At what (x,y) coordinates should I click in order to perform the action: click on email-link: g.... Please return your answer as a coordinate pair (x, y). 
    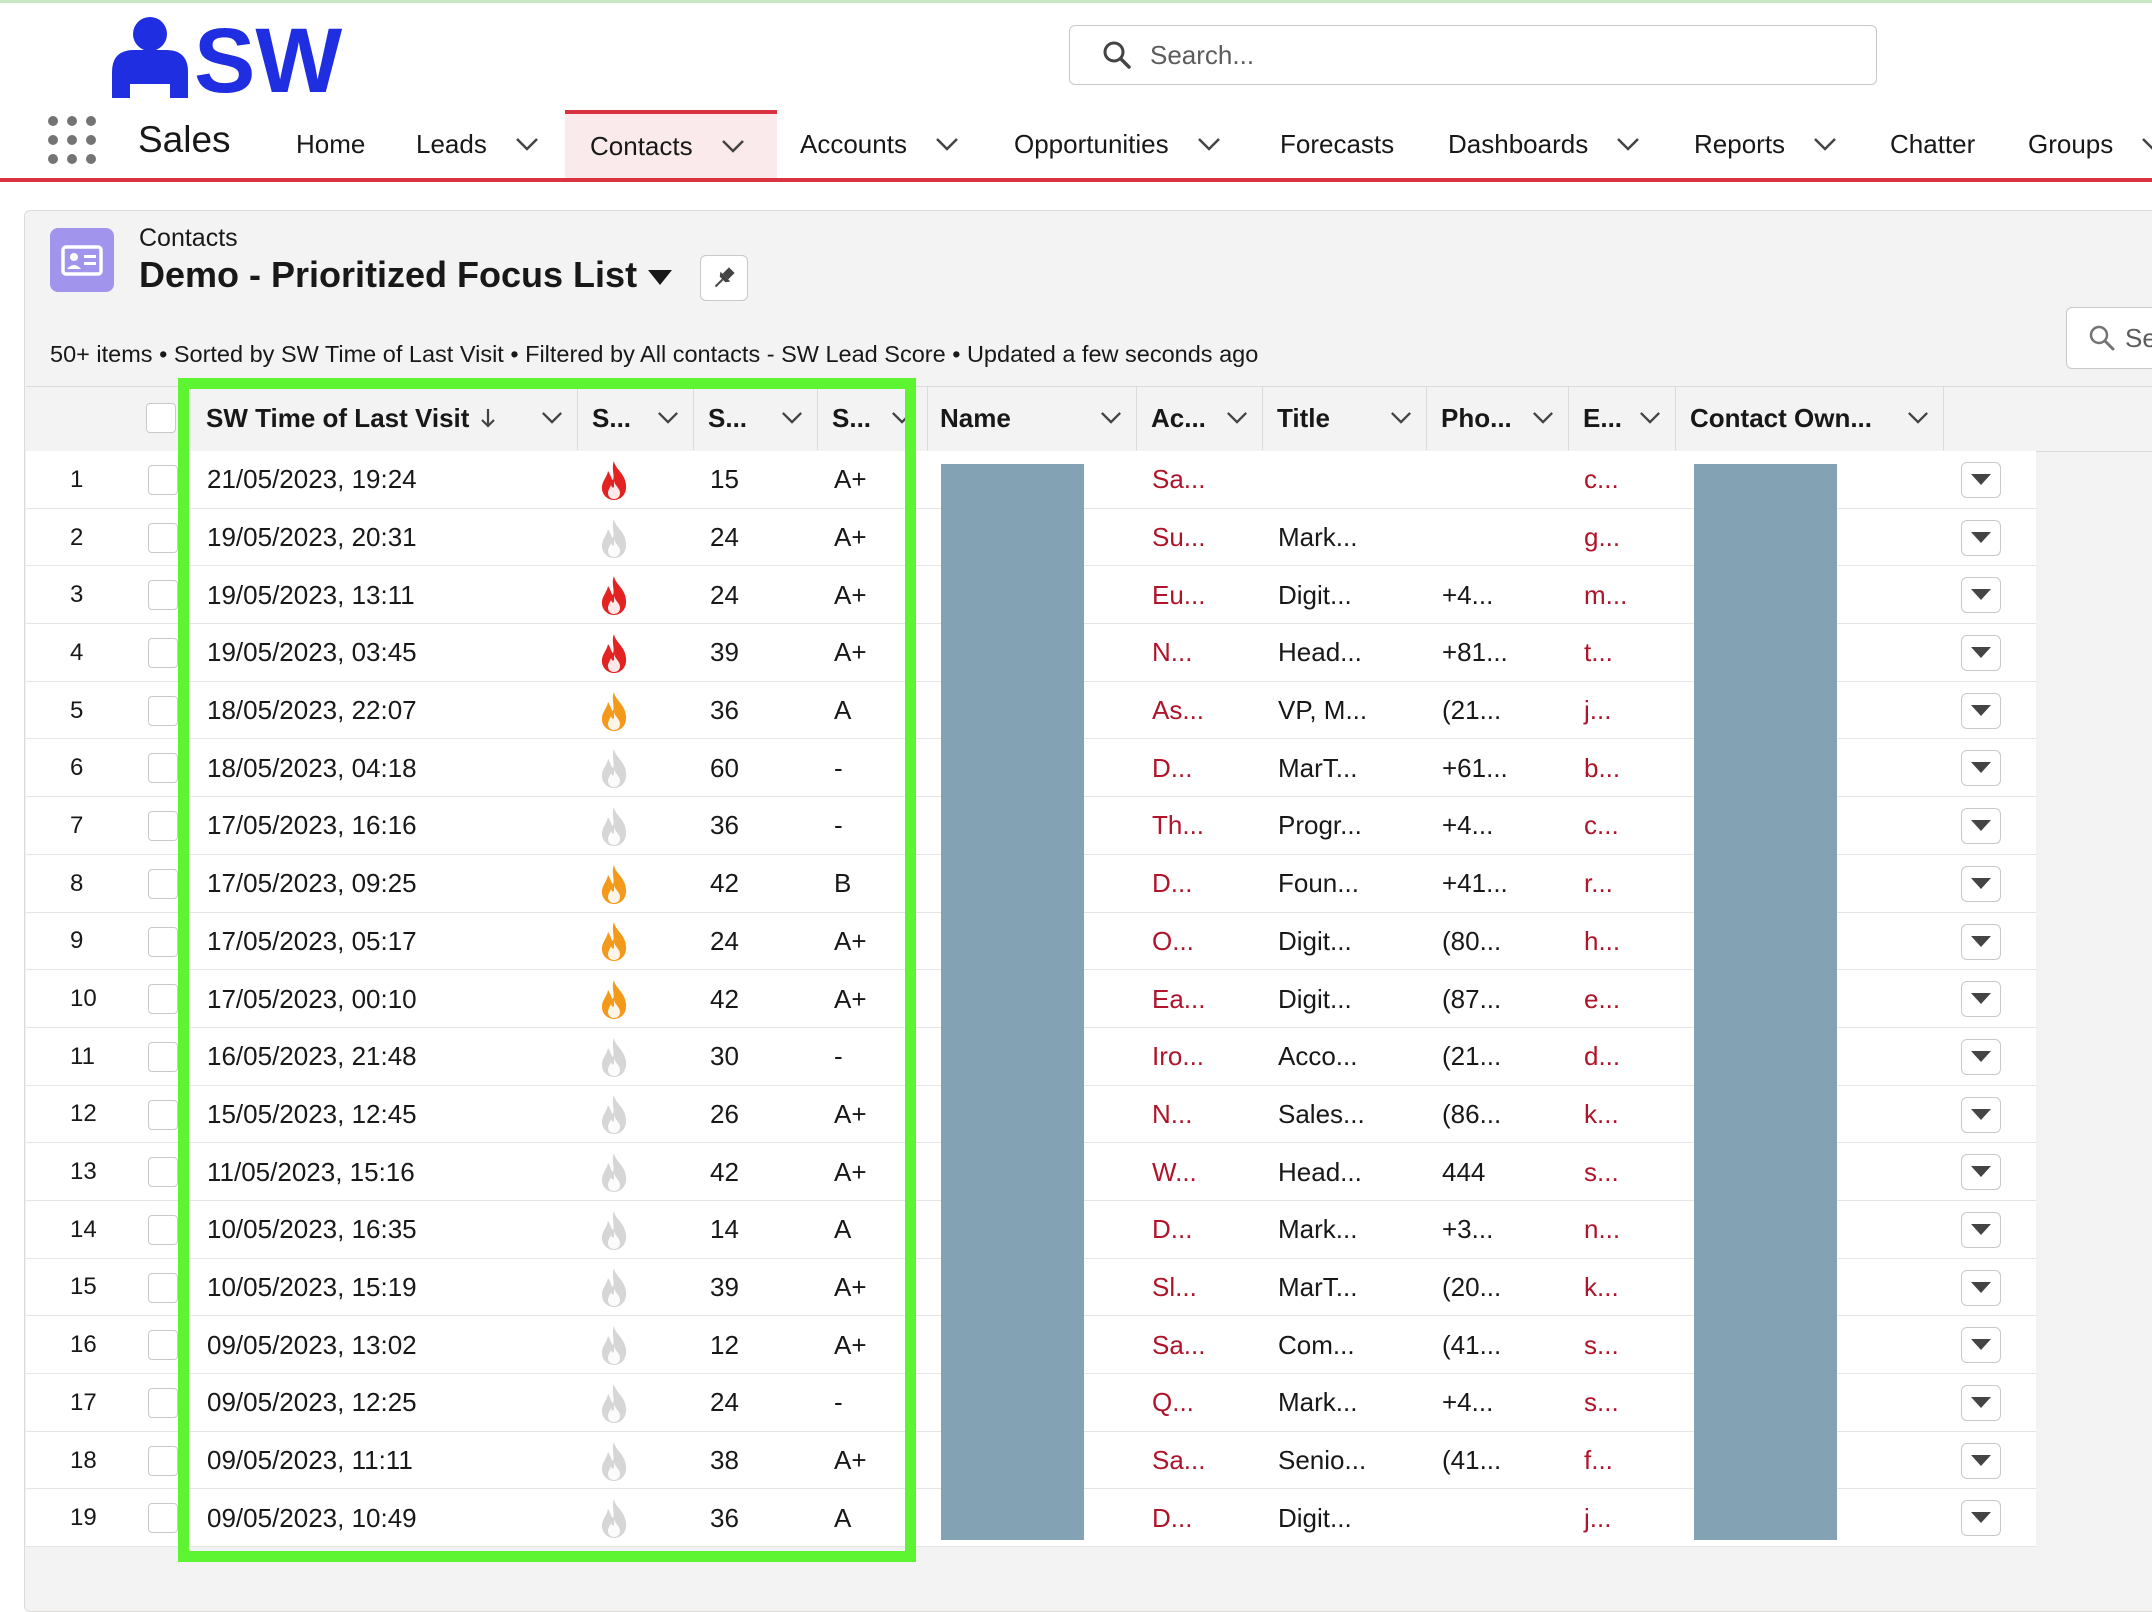
    Looking at the image, I should click on (1602, 537).